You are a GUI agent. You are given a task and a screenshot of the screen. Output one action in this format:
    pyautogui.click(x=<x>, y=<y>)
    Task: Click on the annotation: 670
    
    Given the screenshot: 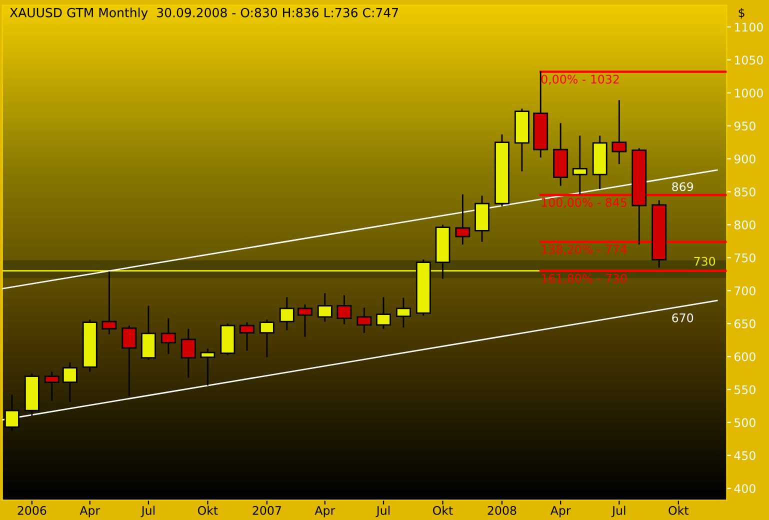 What is the action you would take?
    pyautogui.click(x=683, y=317)
    